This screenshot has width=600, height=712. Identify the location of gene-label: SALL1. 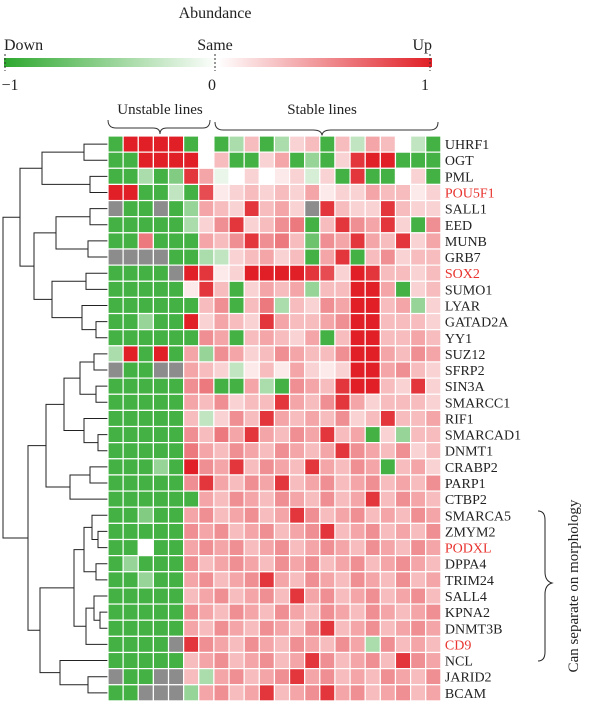
(466, 210).